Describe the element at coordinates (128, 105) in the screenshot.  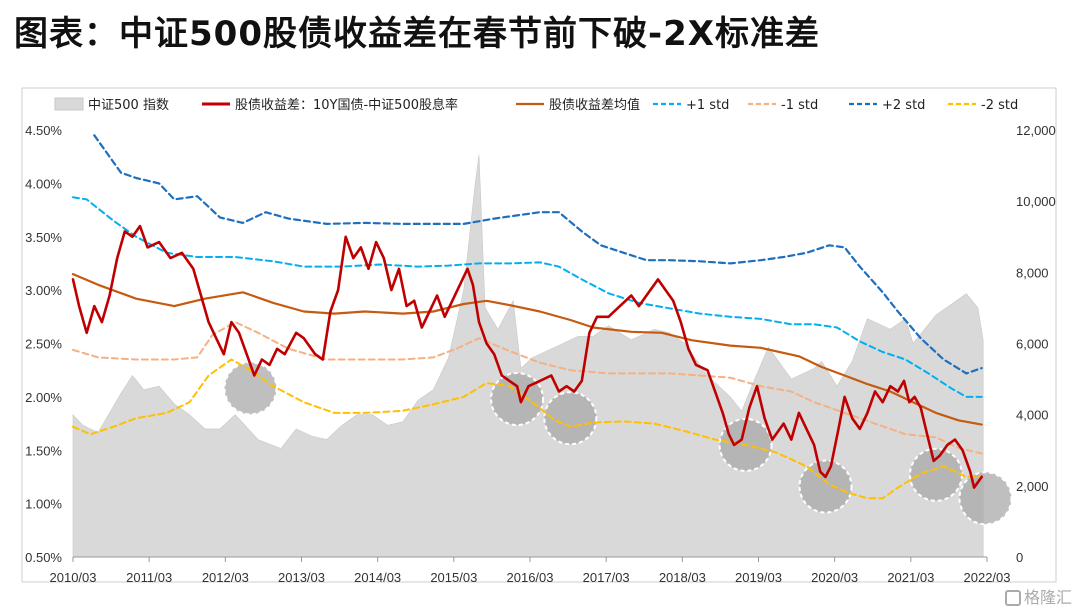
I see `legend-label-index: 中证500 指数` at that location.